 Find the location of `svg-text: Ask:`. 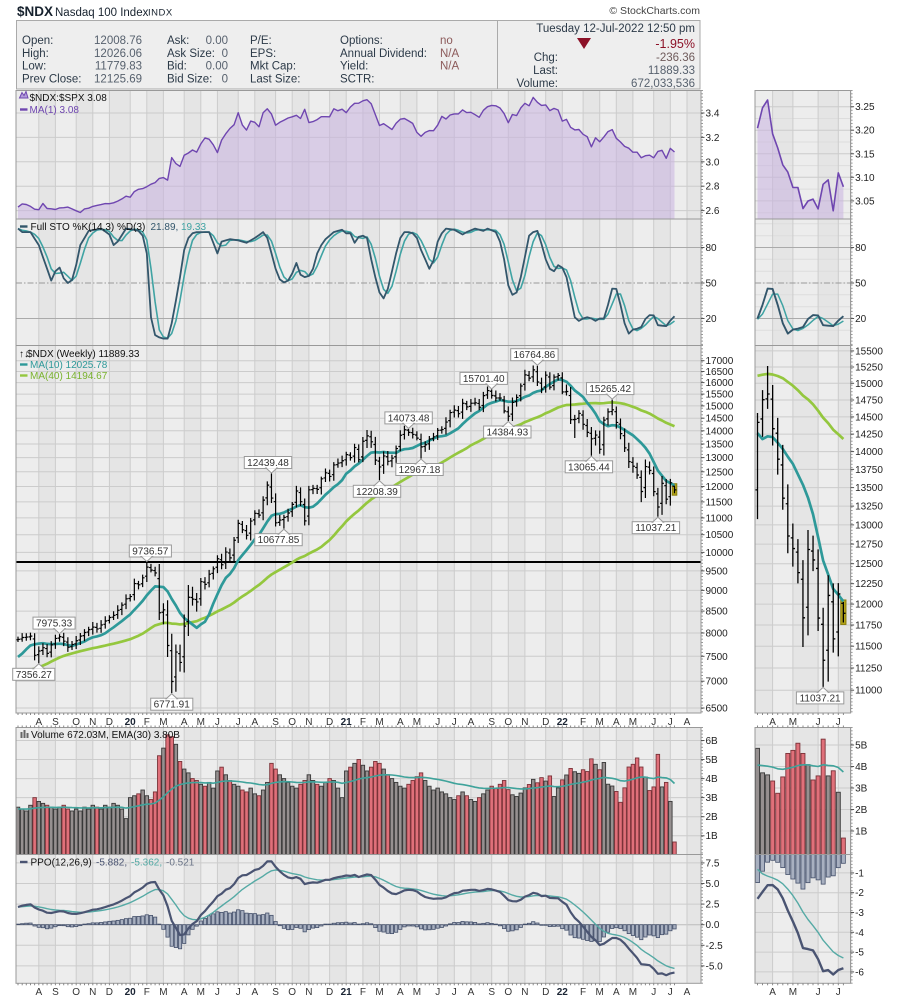

svg-text: Ask: is located at coordinates (178, 41).